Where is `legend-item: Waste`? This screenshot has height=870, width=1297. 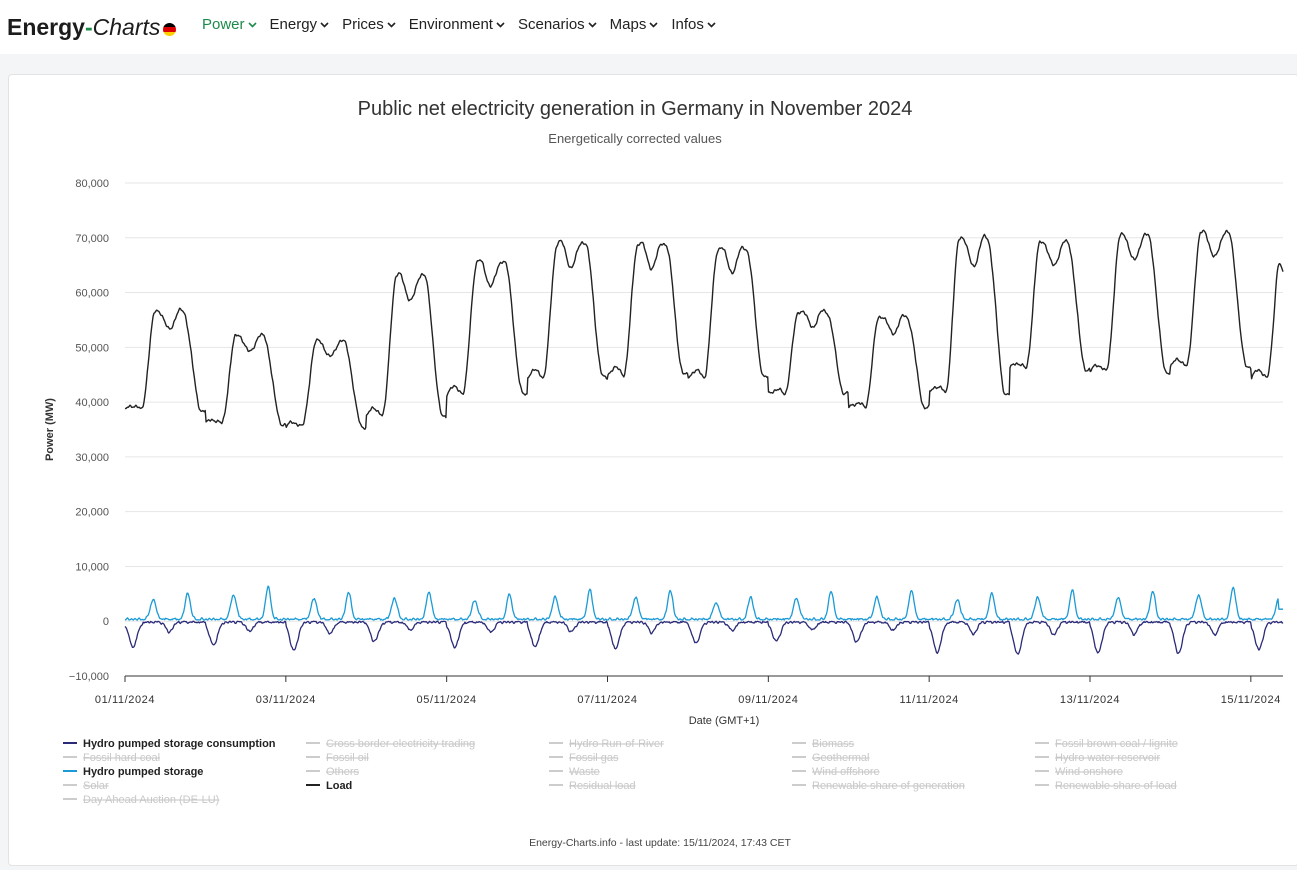
legend-item: Waste is located at coordinates (574, 772).